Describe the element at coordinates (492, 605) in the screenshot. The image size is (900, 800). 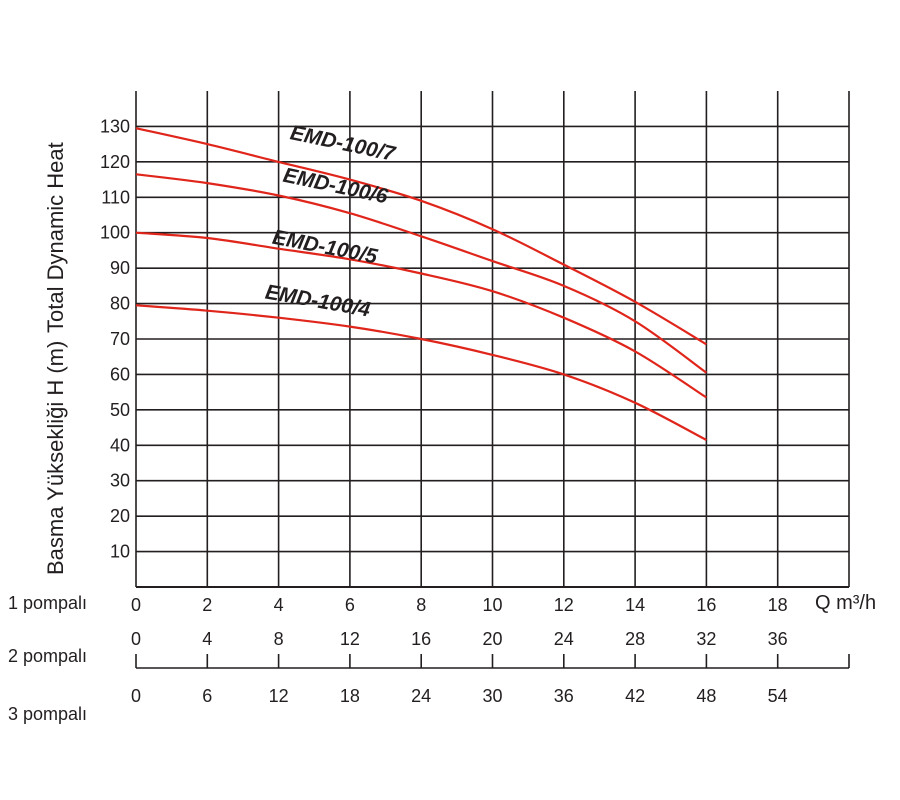
I see `x-tick-label: 10` at that location.